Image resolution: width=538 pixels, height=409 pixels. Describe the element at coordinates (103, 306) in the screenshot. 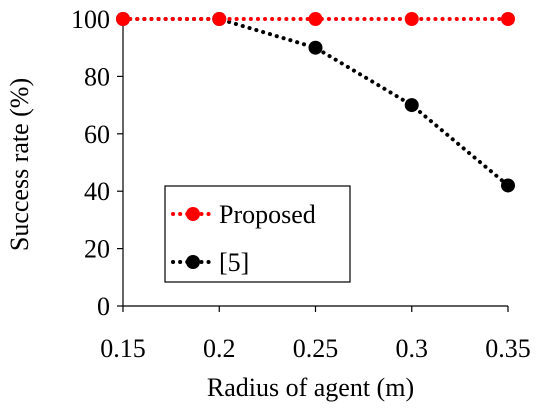

I see `y-tick-label: 0` at that location.